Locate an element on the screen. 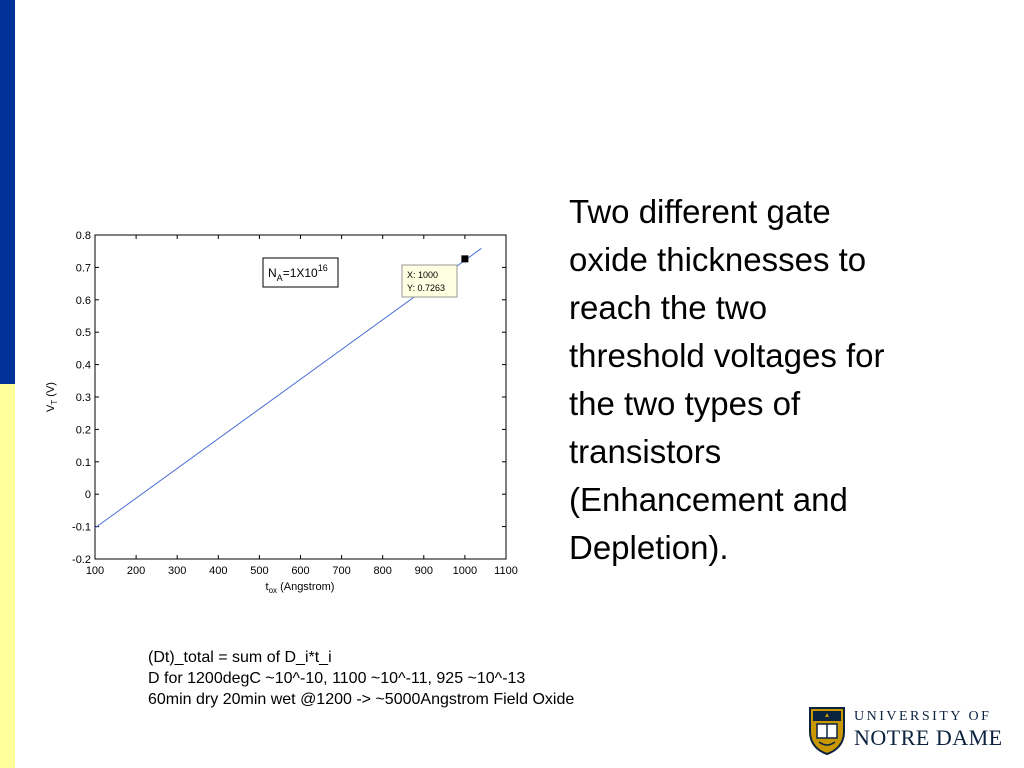 This screenshot has width=1024, height=768. y-tick-label: -0.2 is located at coordinates (81, 560).